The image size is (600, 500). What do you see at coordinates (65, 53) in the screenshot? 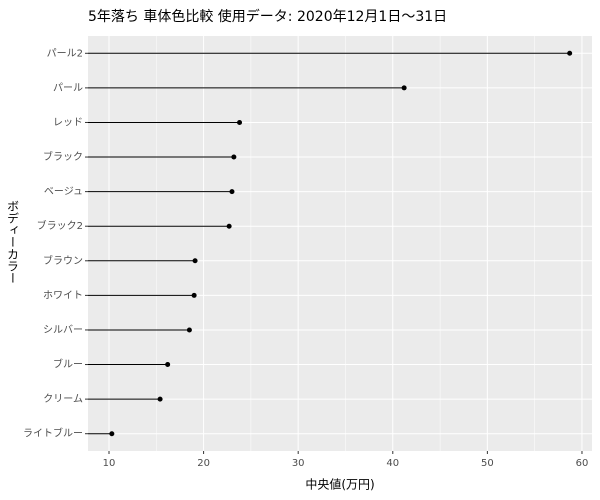
I see `y-tick-label: パール2` at bounding box center [65, 53].